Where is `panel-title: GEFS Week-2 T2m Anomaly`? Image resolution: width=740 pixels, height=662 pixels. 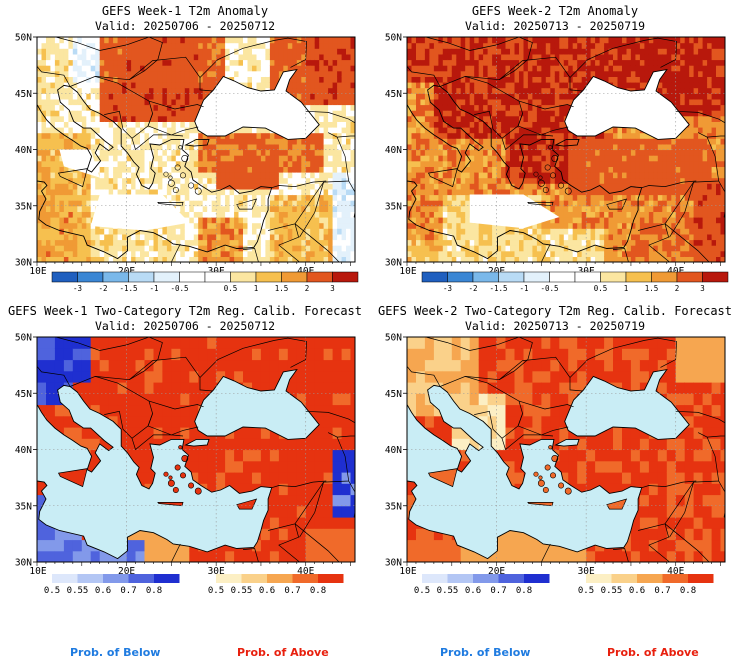 panel-title: GEFS Week-2 T2m Anomaly is located at coordinates (555, 11).